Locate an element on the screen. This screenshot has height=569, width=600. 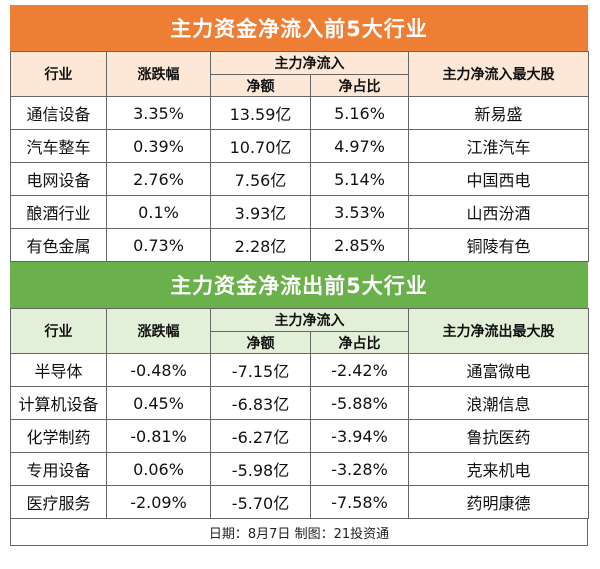
ratio-cell: 4.97% is located at coordinates (359, 146).